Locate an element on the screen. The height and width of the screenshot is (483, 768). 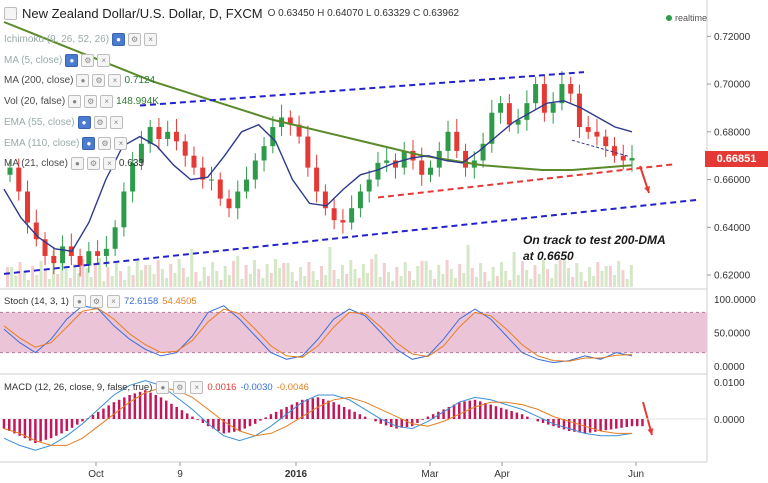
indicator-ma21: MA (21, close) ● ⚙ × 0.633 is located at coordinates (74, 163).